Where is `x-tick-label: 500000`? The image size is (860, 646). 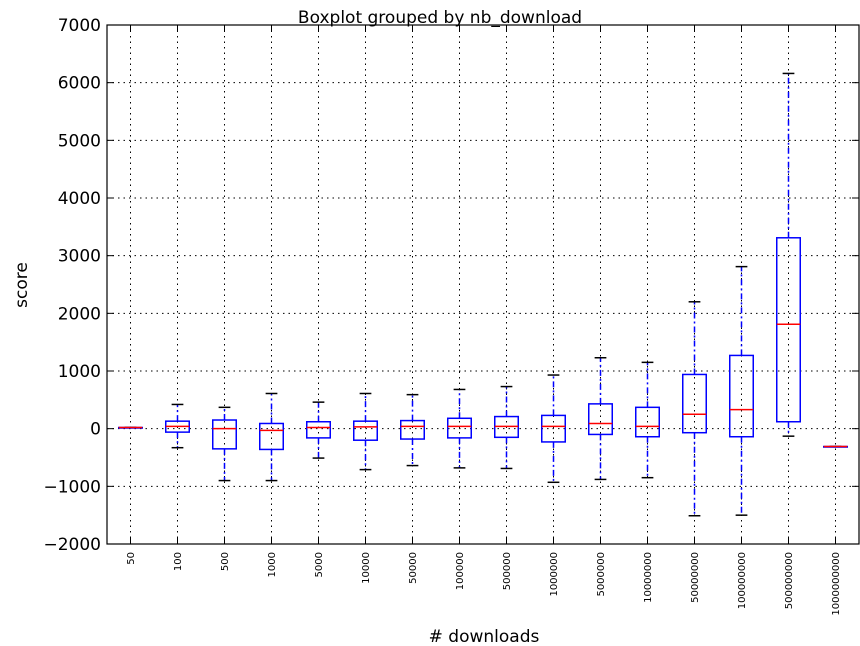 x-tick-label: 500000 is located at coordinates (507, 571).